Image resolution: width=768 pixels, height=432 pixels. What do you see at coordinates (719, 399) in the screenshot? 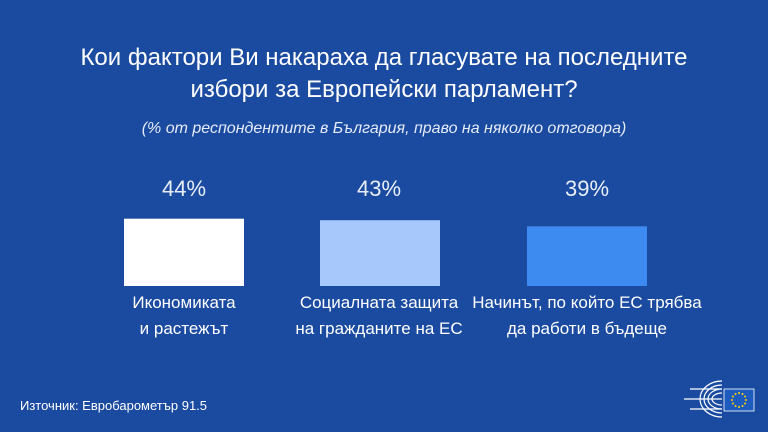
I see `european-parliament-logo` at bounding box center [719, 399].